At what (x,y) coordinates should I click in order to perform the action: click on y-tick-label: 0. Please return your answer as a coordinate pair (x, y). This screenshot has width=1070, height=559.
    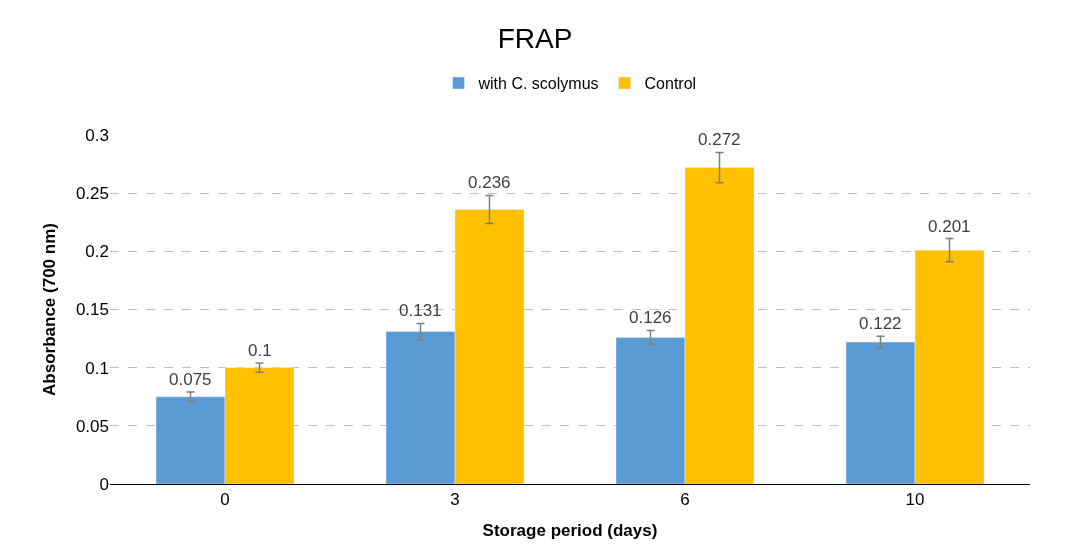
    Looking at the image, I should click on (104, 484).